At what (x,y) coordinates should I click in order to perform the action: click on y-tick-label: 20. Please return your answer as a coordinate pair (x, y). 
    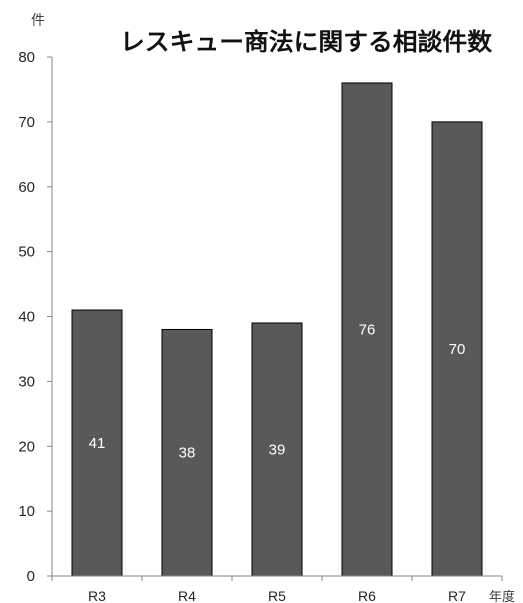
    Looking at the image, I should click on (26, 446).